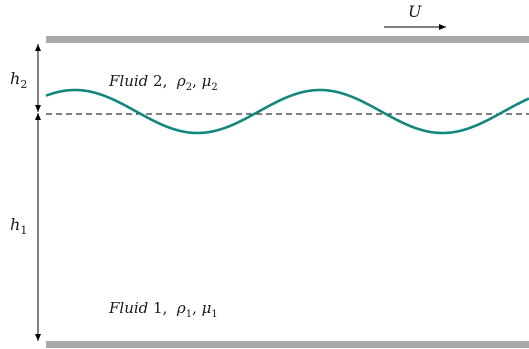 This screenshot has width=529, height=349. Describe the element at coordinates (207, 308) in the screenshot. I see `fluid1-mu: μ` at that location.